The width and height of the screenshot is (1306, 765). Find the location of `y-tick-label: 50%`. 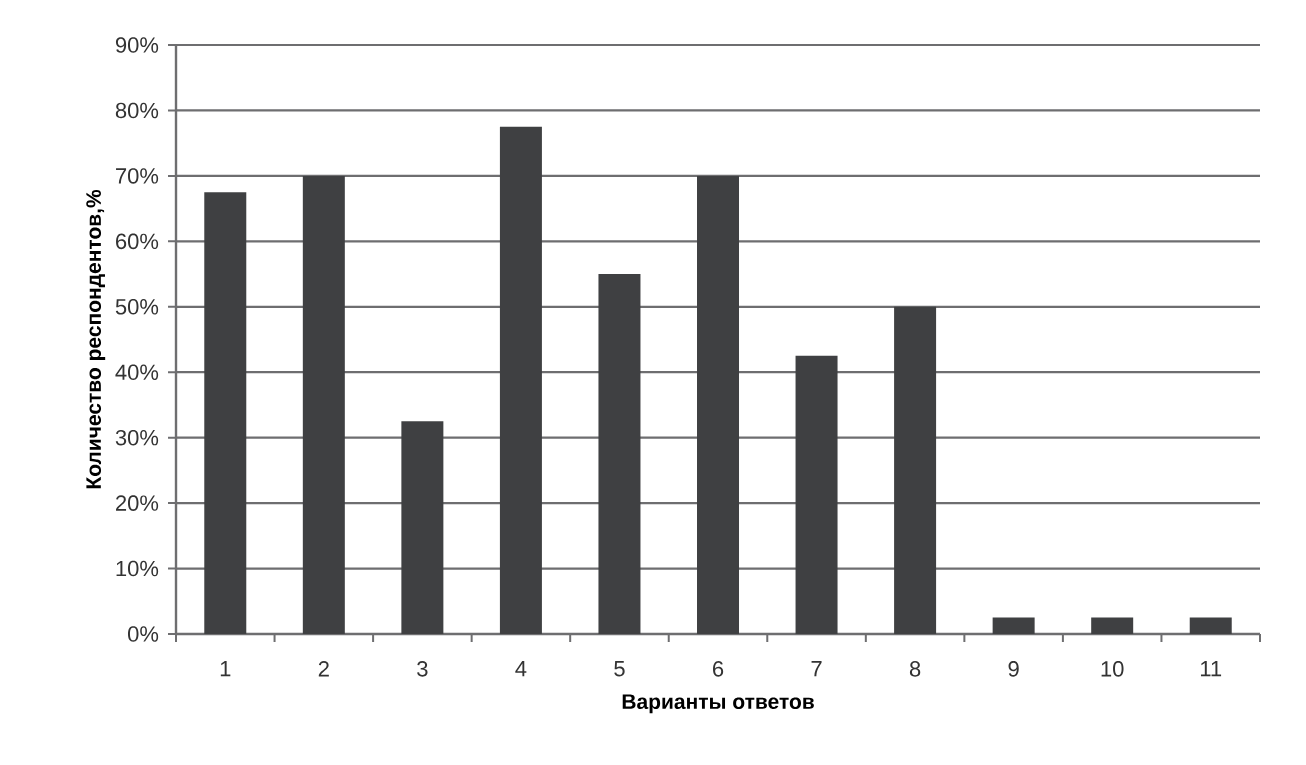

y-tick-label: 50% is located at coordinates (137, 307).